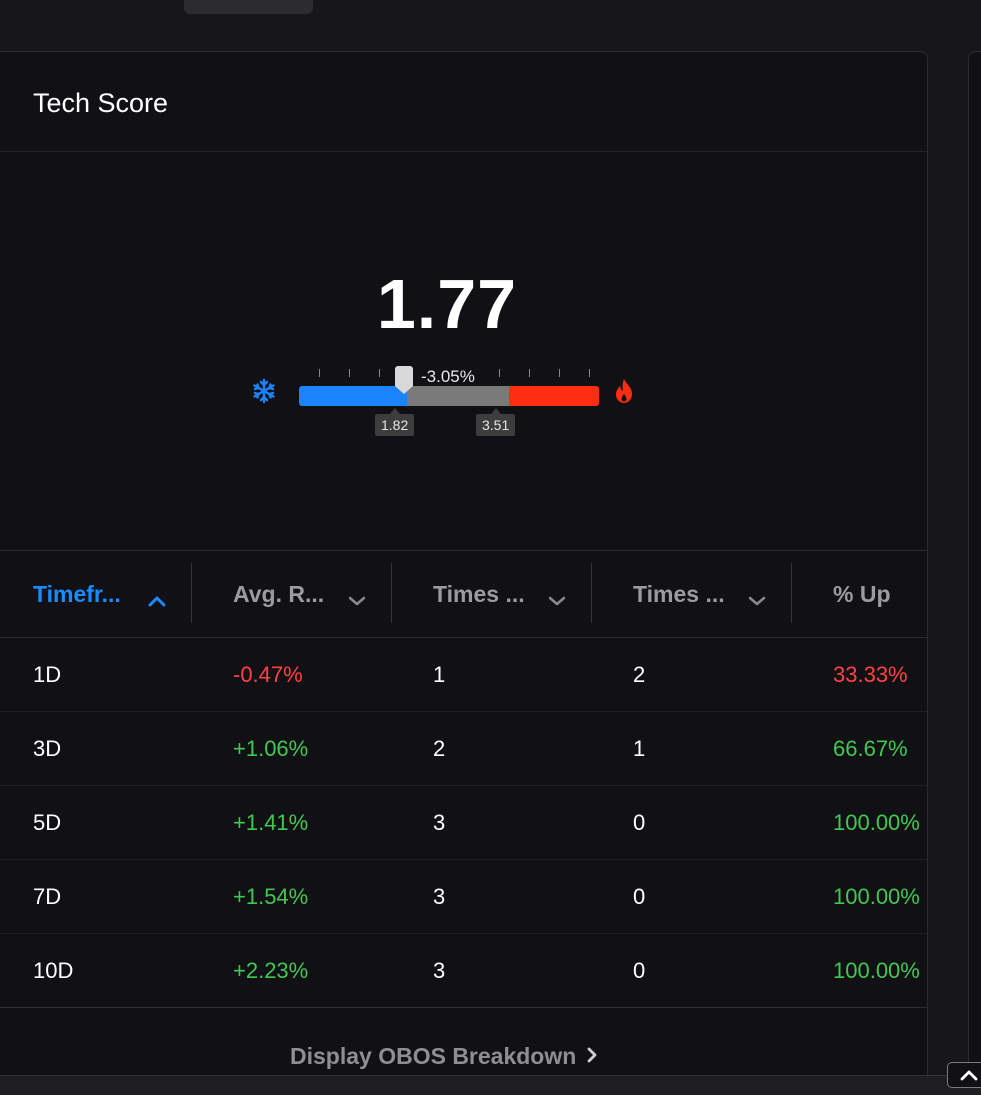 This screenshot has width=981, height=1095. What do you see at coordinates (53, 970) in the screenshot?
I see `cell-timeframe: 10D` at bounding box center [53, 970].